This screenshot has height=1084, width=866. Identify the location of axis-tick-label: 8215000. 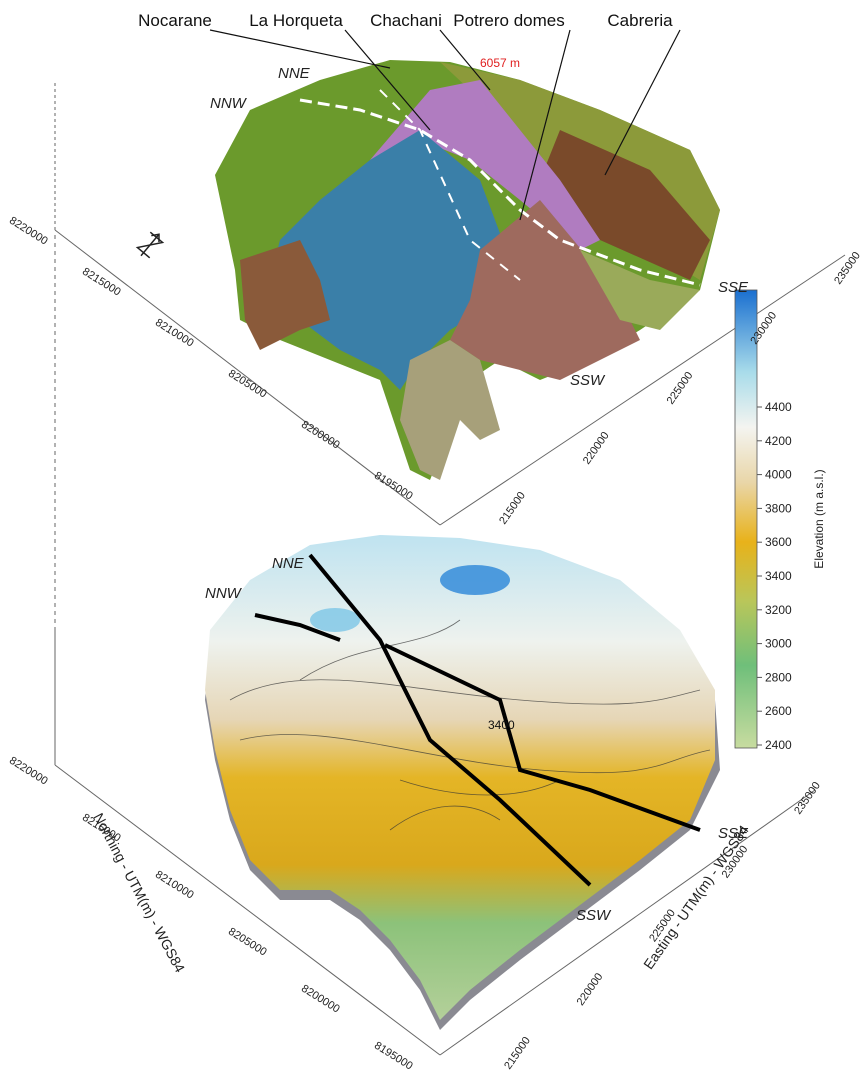
(101, 282).